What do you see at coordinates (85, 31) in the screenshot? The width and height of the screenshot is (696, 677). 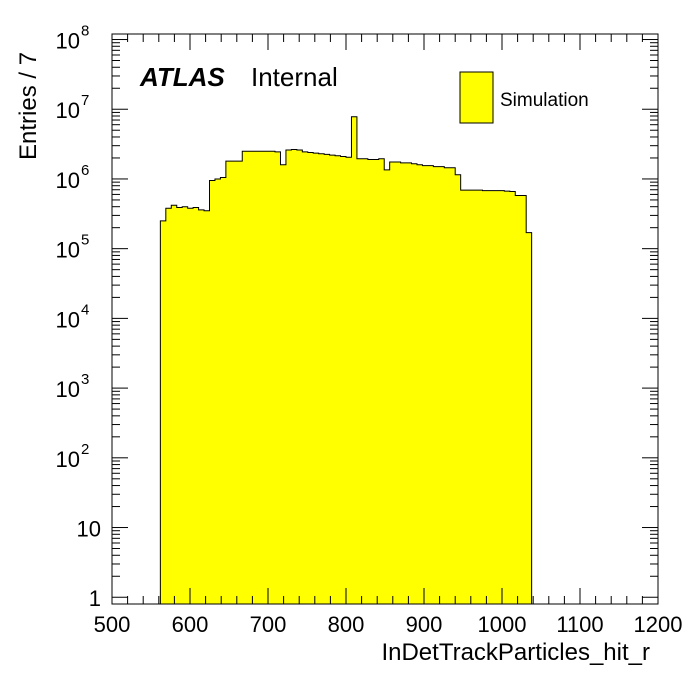 I see `y-tick-exponent: 8` at bounding box center [85, 31].